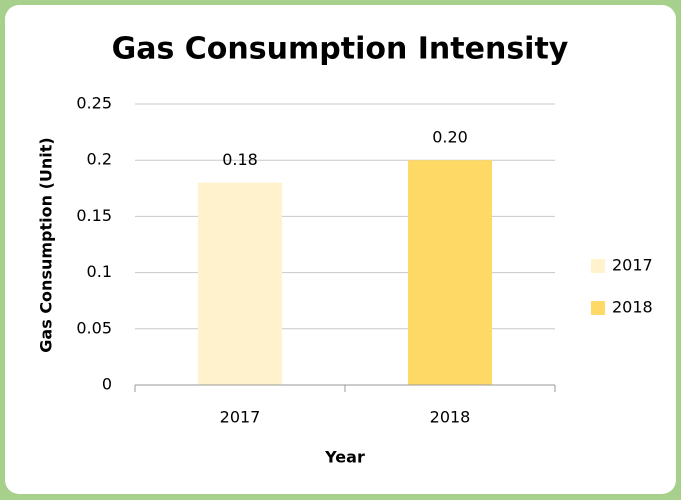 Image resolution: width=681 pixels, height=500 pixels. What do you see at coordinates (94, 215) in the screenshot?
I see `y-tick-label: 0.15` at bounding box center [94, 215].